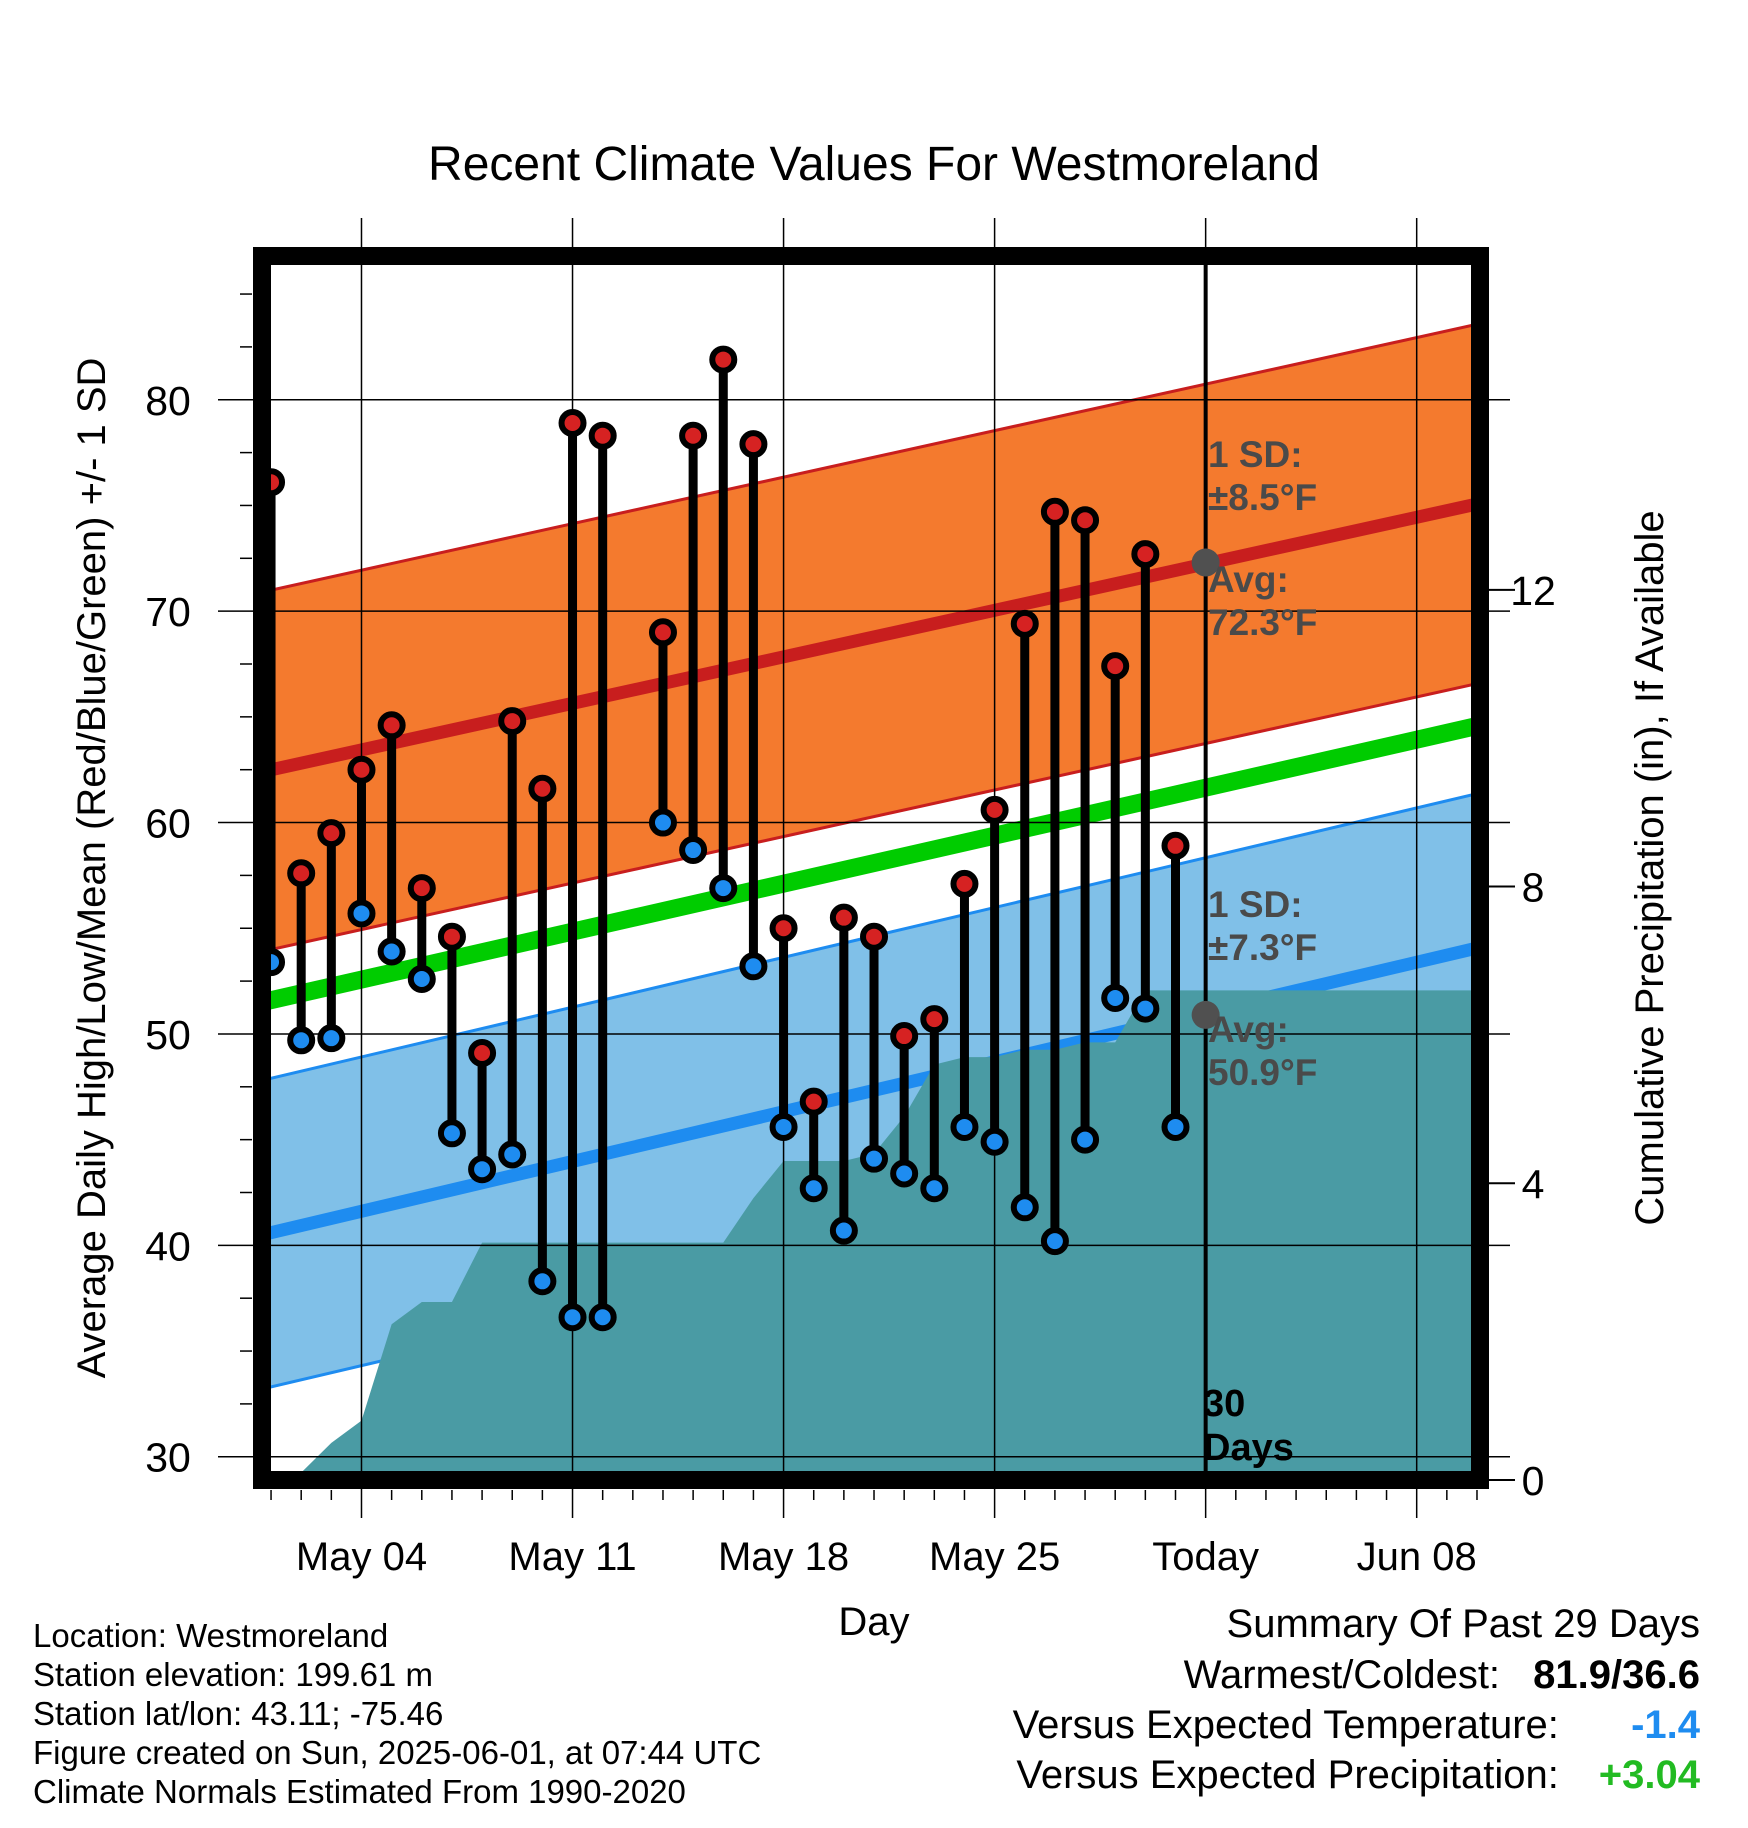 The image size is (1748, 1828). What do you see at coordinates (1205, 562) in the screenshot?
I see `today-high-avg-marker` at bounding box center [1205, 562].